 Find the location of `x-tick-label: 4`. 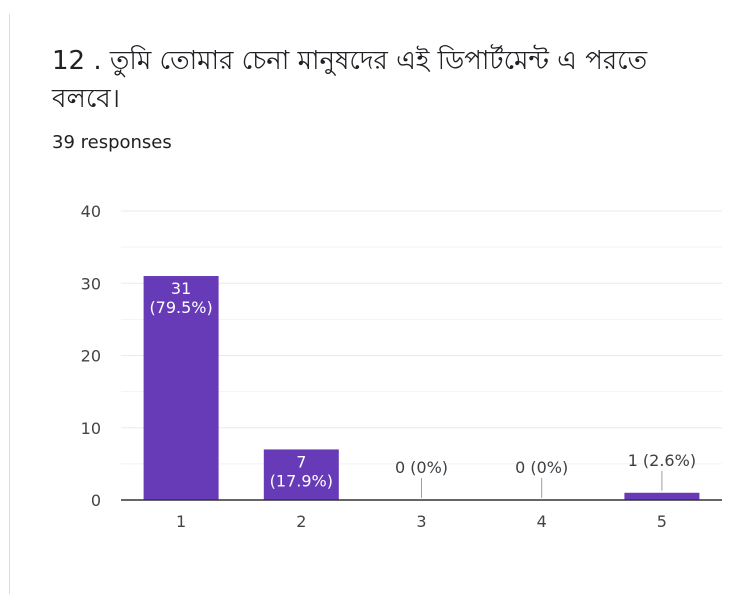

x-tick-label: 4 is located at coordinates (542, 521).